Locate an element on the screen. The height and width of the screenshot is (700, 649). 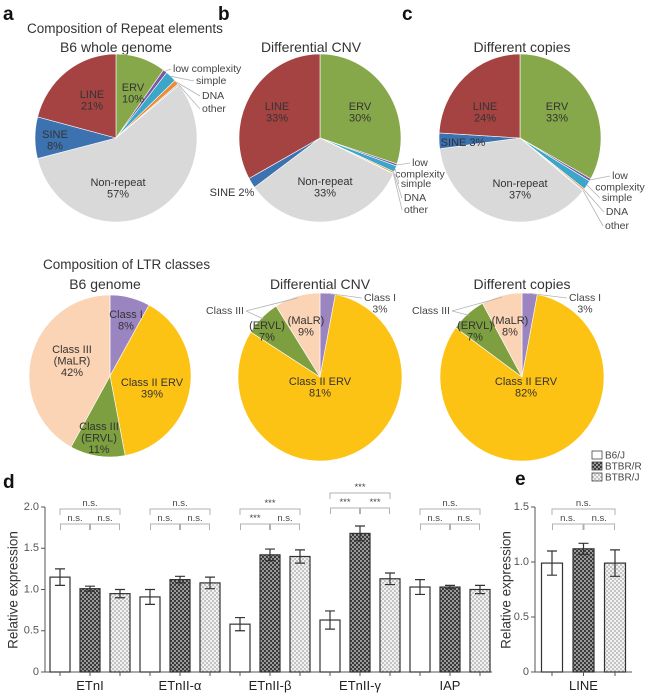
slice-label-class-iii-ervl: 11% is located at coordinates (98, 450).